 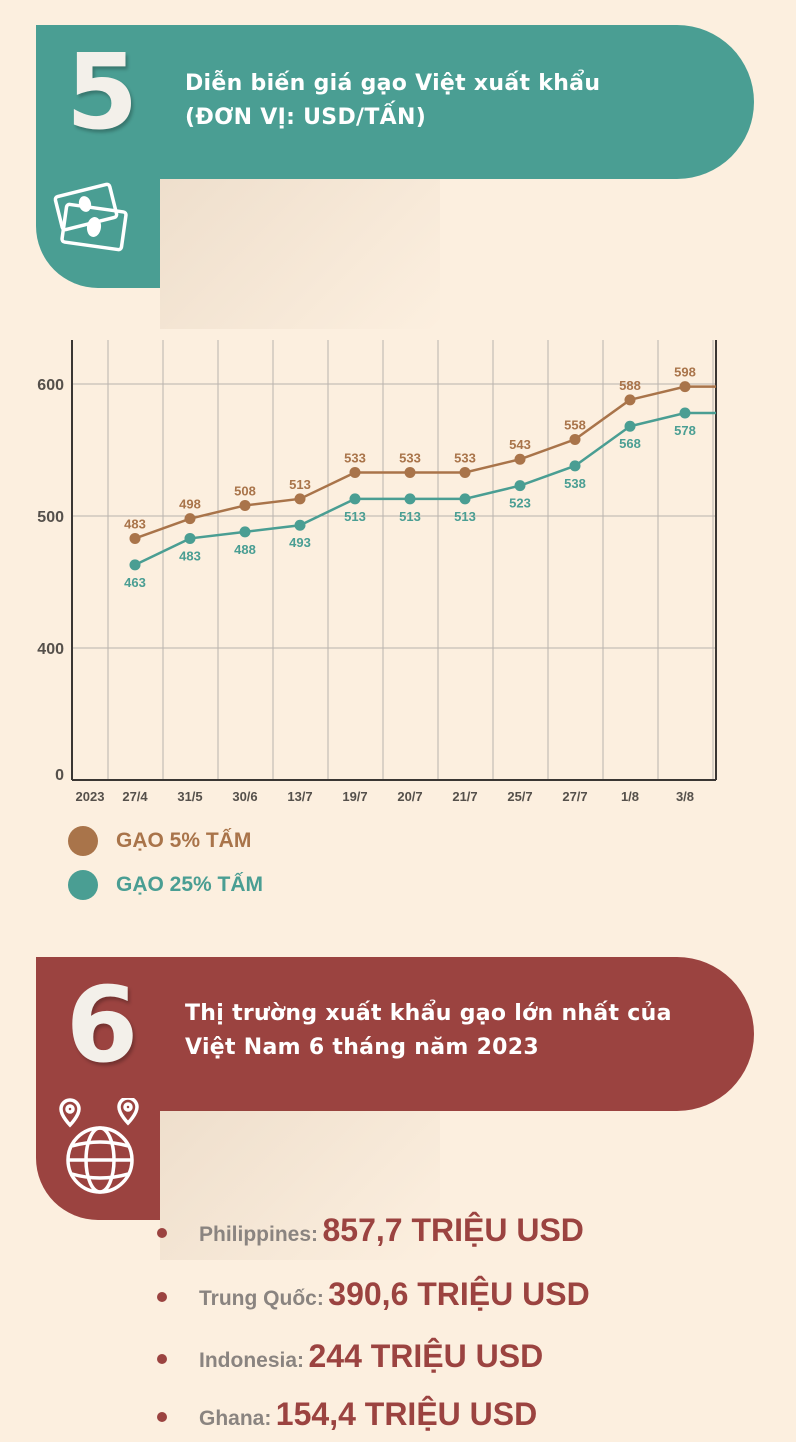 I want to click on globe-location-icon, so click(x=102, y=1149).